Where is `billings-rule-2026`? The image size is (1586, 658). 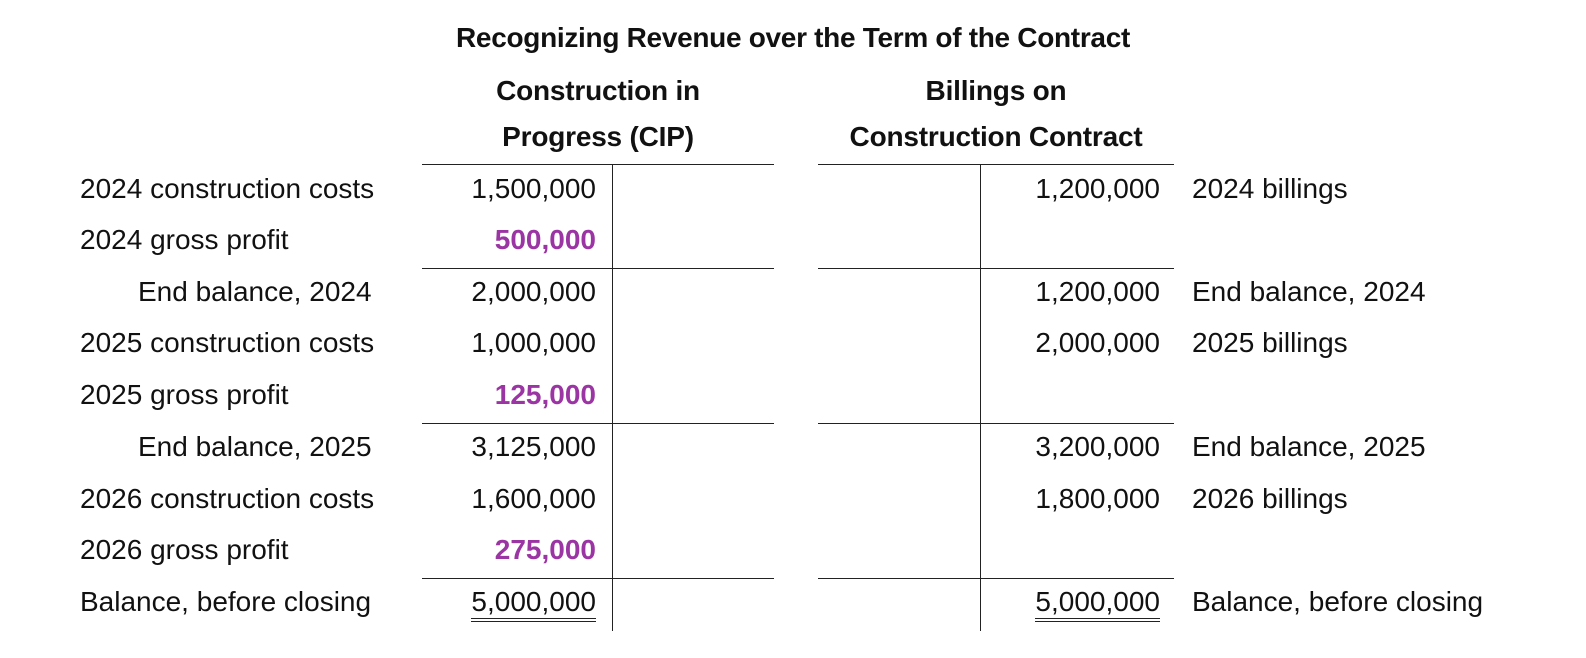
billings-rule-2026 is located at coordinates (996, 578).